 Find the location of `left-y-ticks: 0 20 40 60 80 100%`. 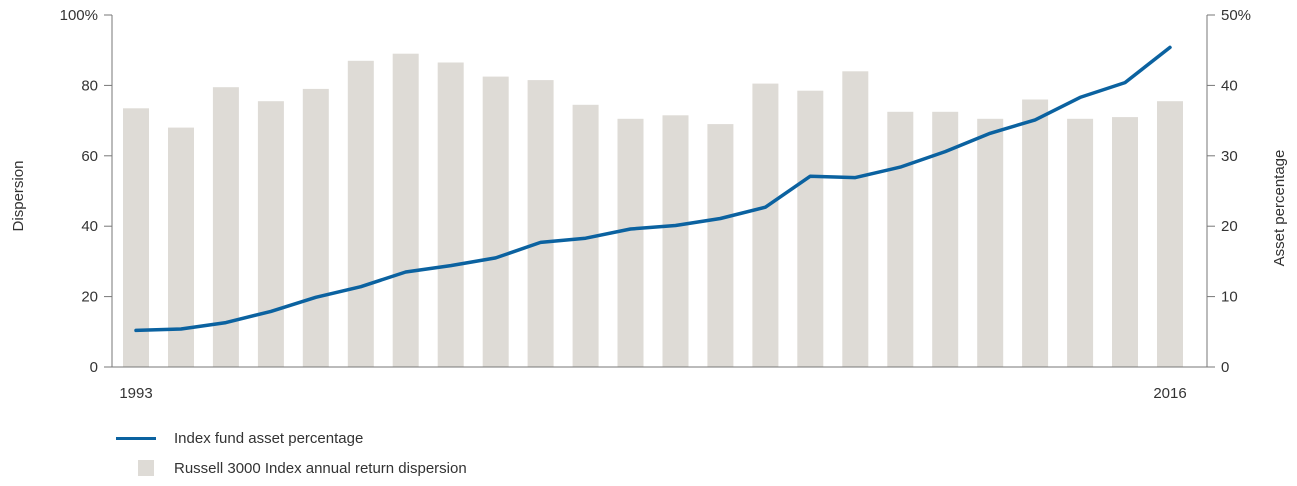

left-y-ticks: 0 20 40 60 80 100% is located at coordinates (86, 191).